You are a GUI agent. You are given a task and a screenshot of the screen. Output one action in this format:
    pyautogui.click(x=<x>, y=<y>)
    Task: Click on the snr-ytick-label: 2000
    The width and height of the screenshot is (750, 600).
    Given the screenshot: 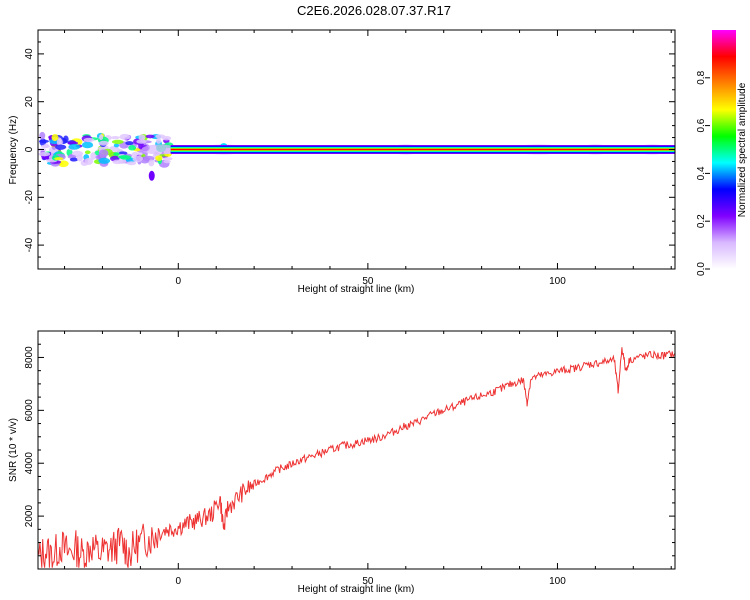 What is the action you would take?
    pyautogui.click(x=29, y=516)
    